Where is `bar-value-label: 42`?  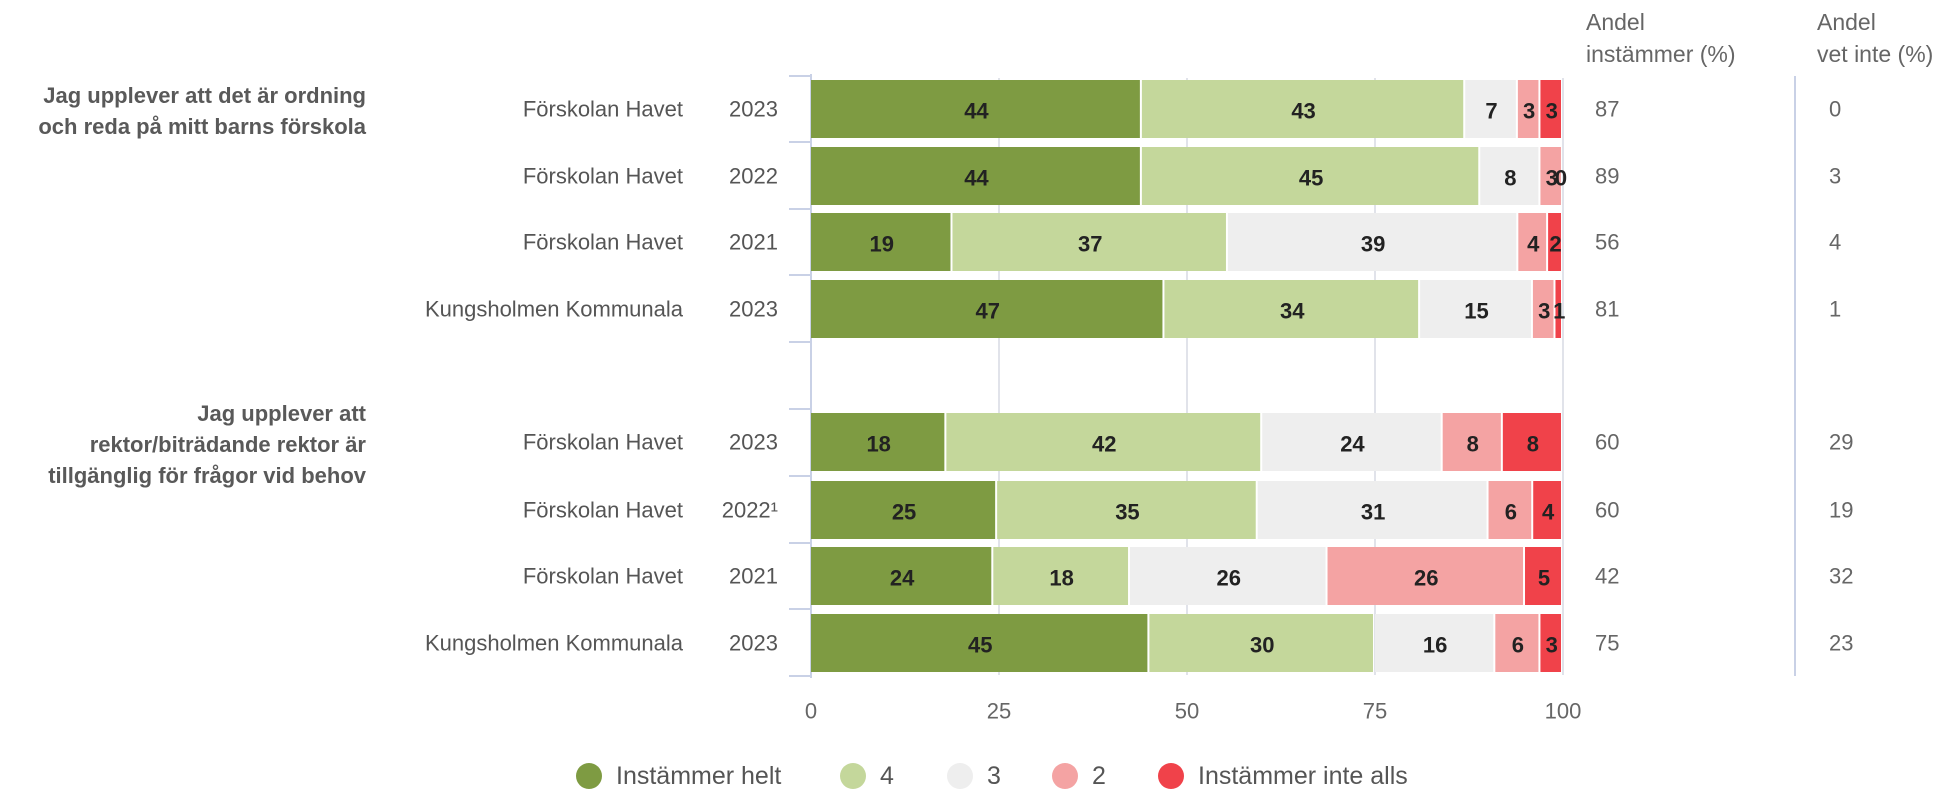
bar-value-label: 42 is located at coordinates (1104, 444).